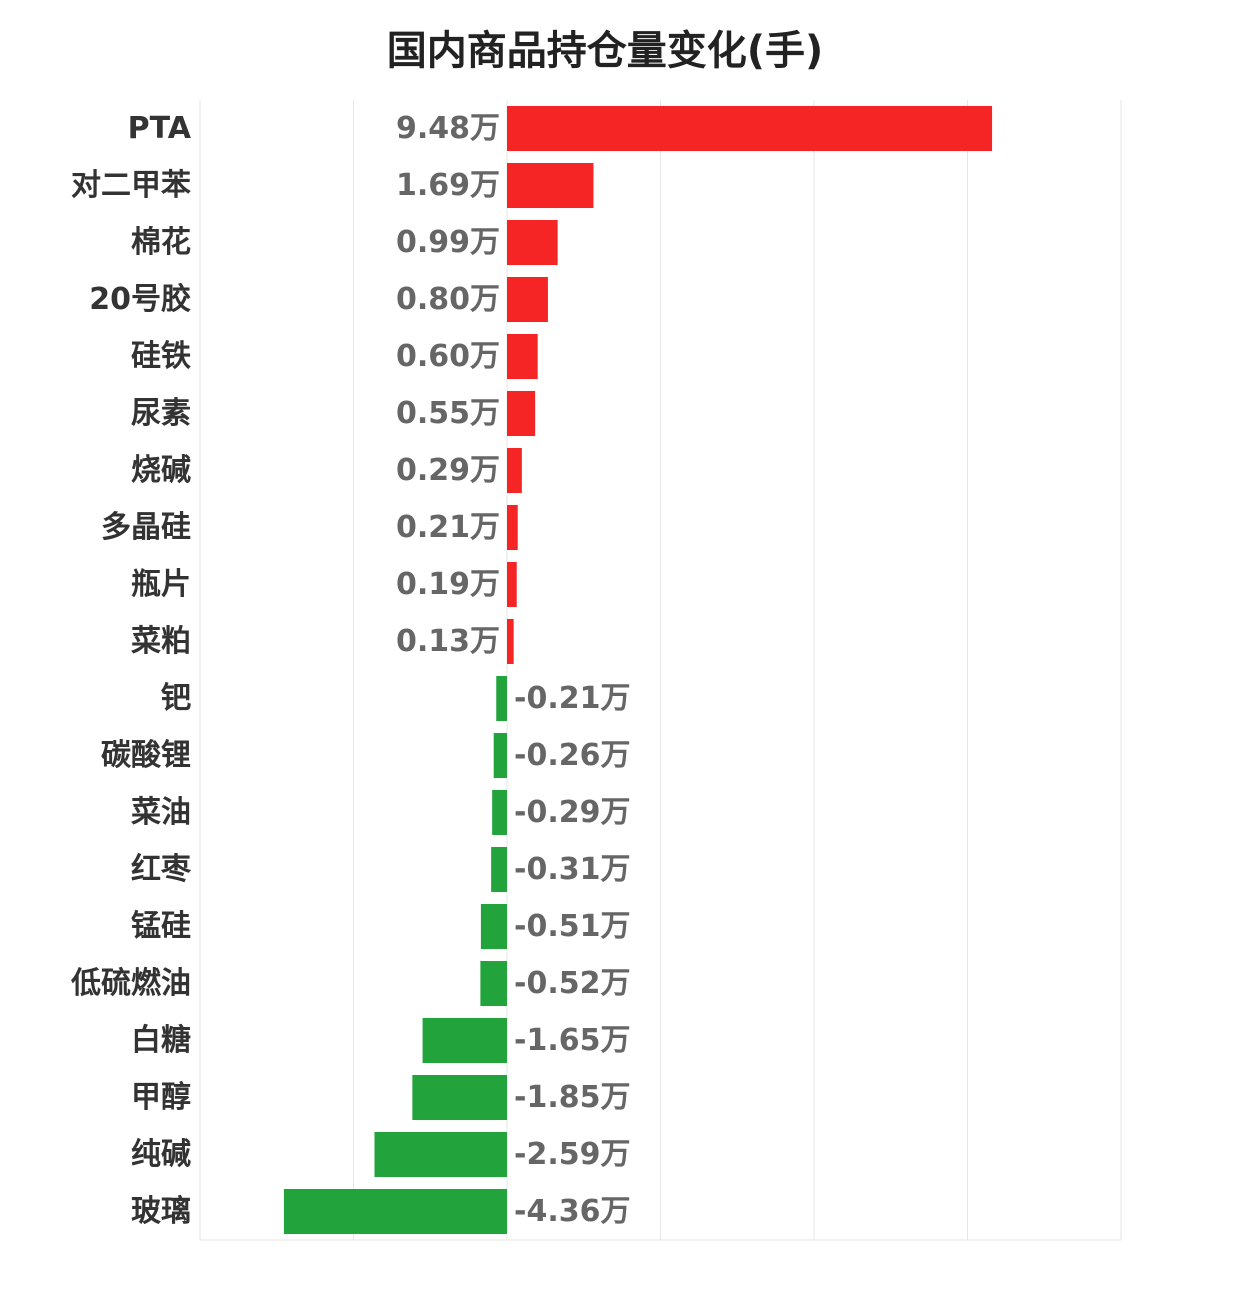  Describe the element at coordinates (572, 869) in the screenshot. I see `value-label: -0.31万` at that location.